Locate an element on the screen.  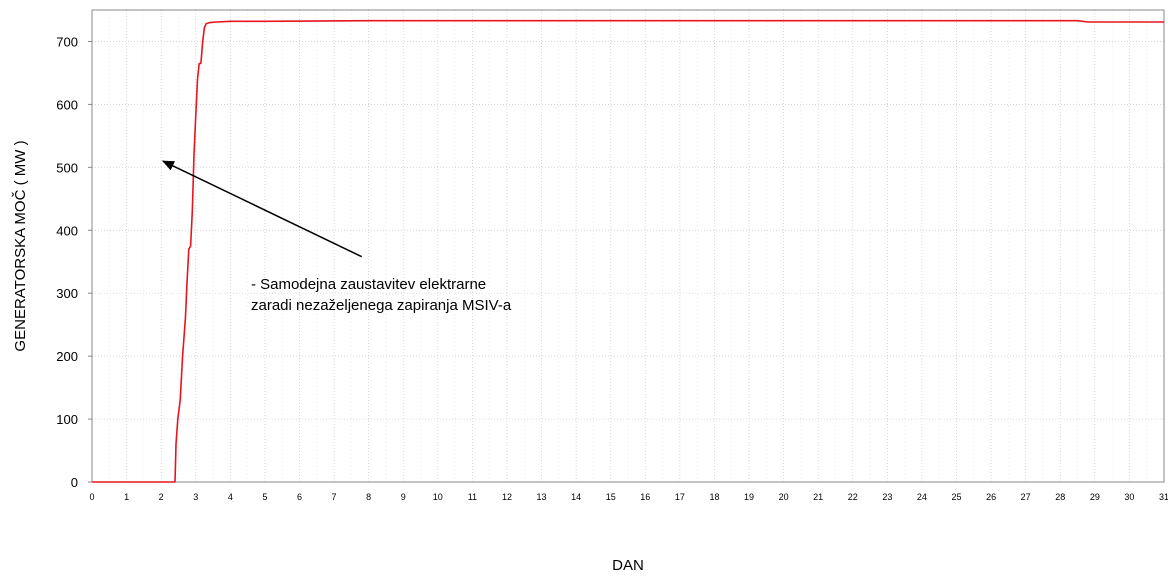
annotation-text-line: - Samodejna zaustavitev elektrarne is located at coordinates (368, 284).